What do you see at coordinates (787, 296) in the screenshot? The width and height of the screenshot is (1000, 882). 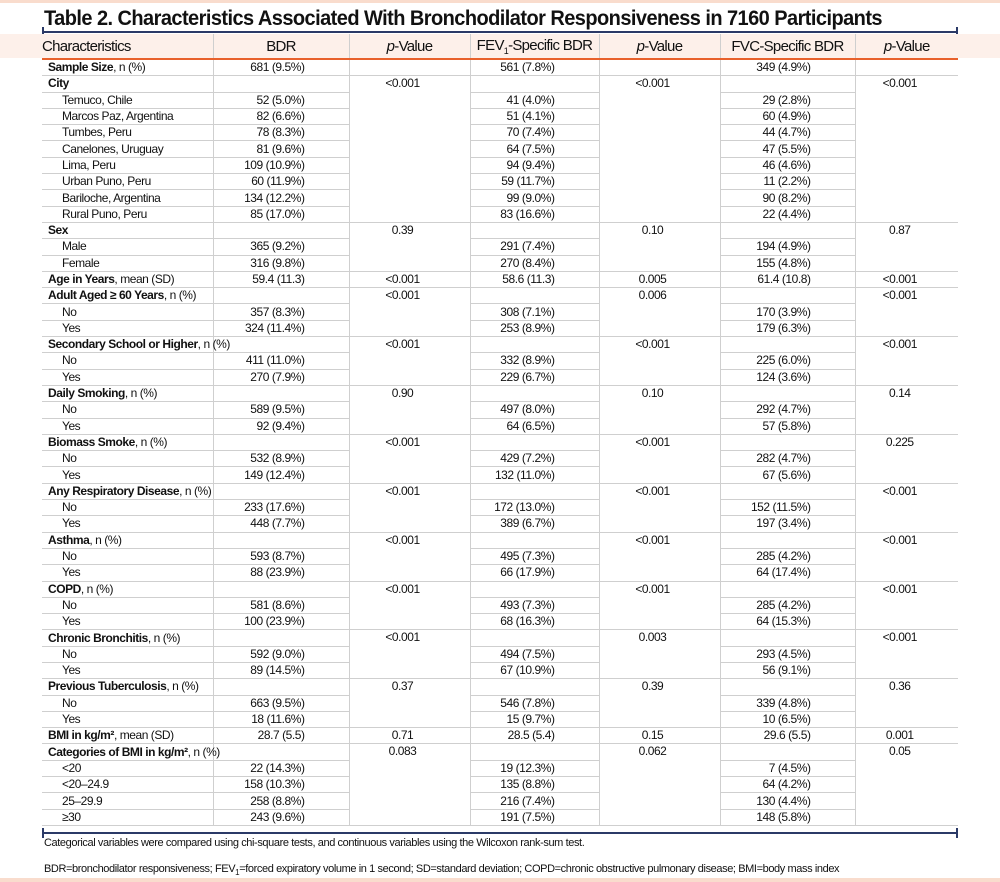 I see `fvc-value` at bounding box center [787, 296].